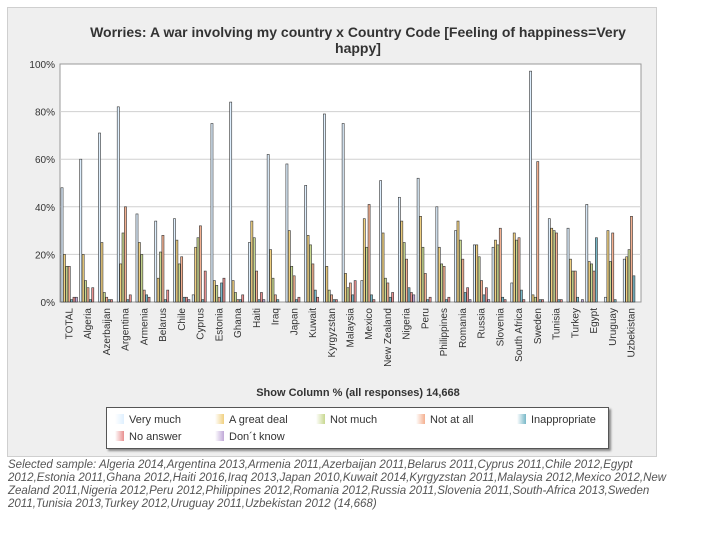 This screenshot has width=708, height=548. I want to click on x-tick-label: Nigeria, so click(407, 324).